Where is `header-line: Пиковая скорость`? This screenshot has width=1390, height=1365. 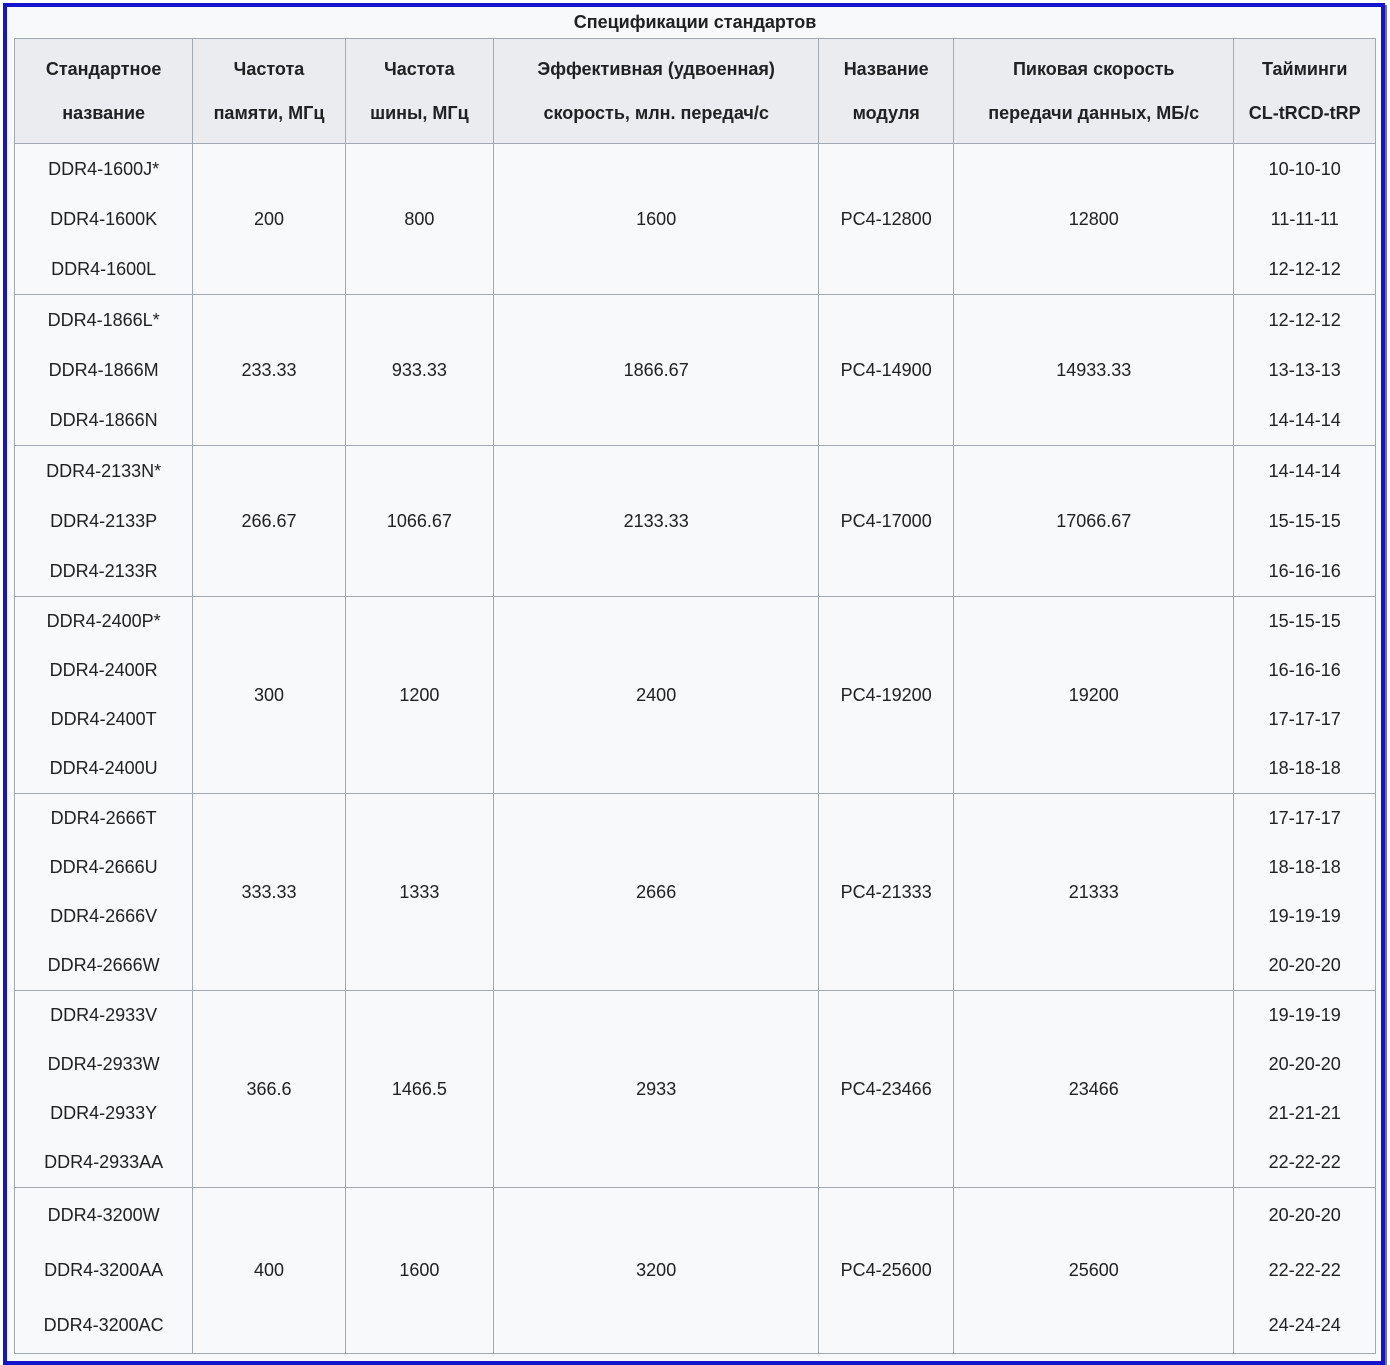 header-line: Пиковая скорость is located at coordinates (1093, 69).